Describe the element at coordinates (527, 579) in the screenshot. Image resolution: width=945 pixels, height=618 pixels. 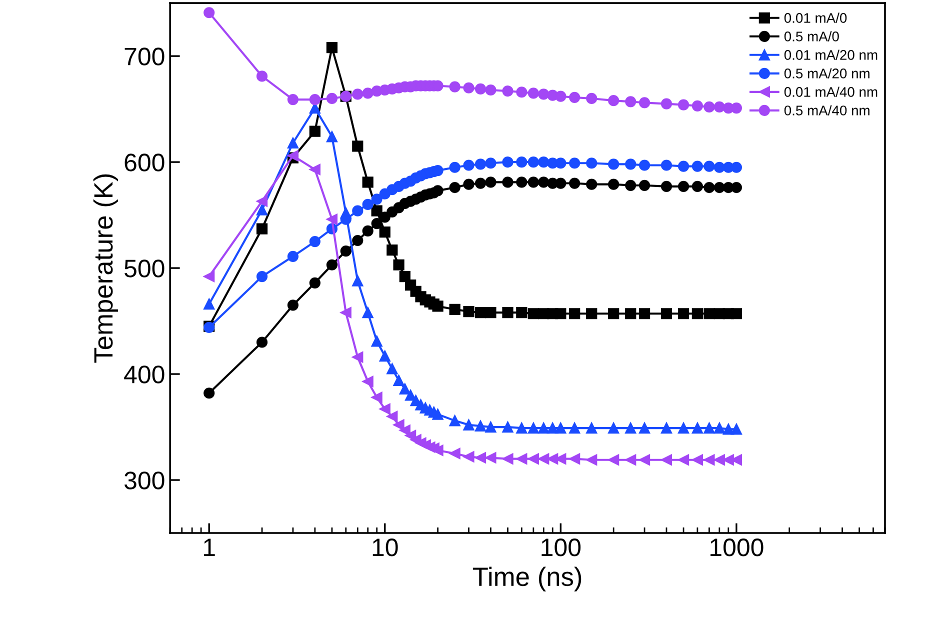
I see `x-axis-title: Time (ns)` at that location.